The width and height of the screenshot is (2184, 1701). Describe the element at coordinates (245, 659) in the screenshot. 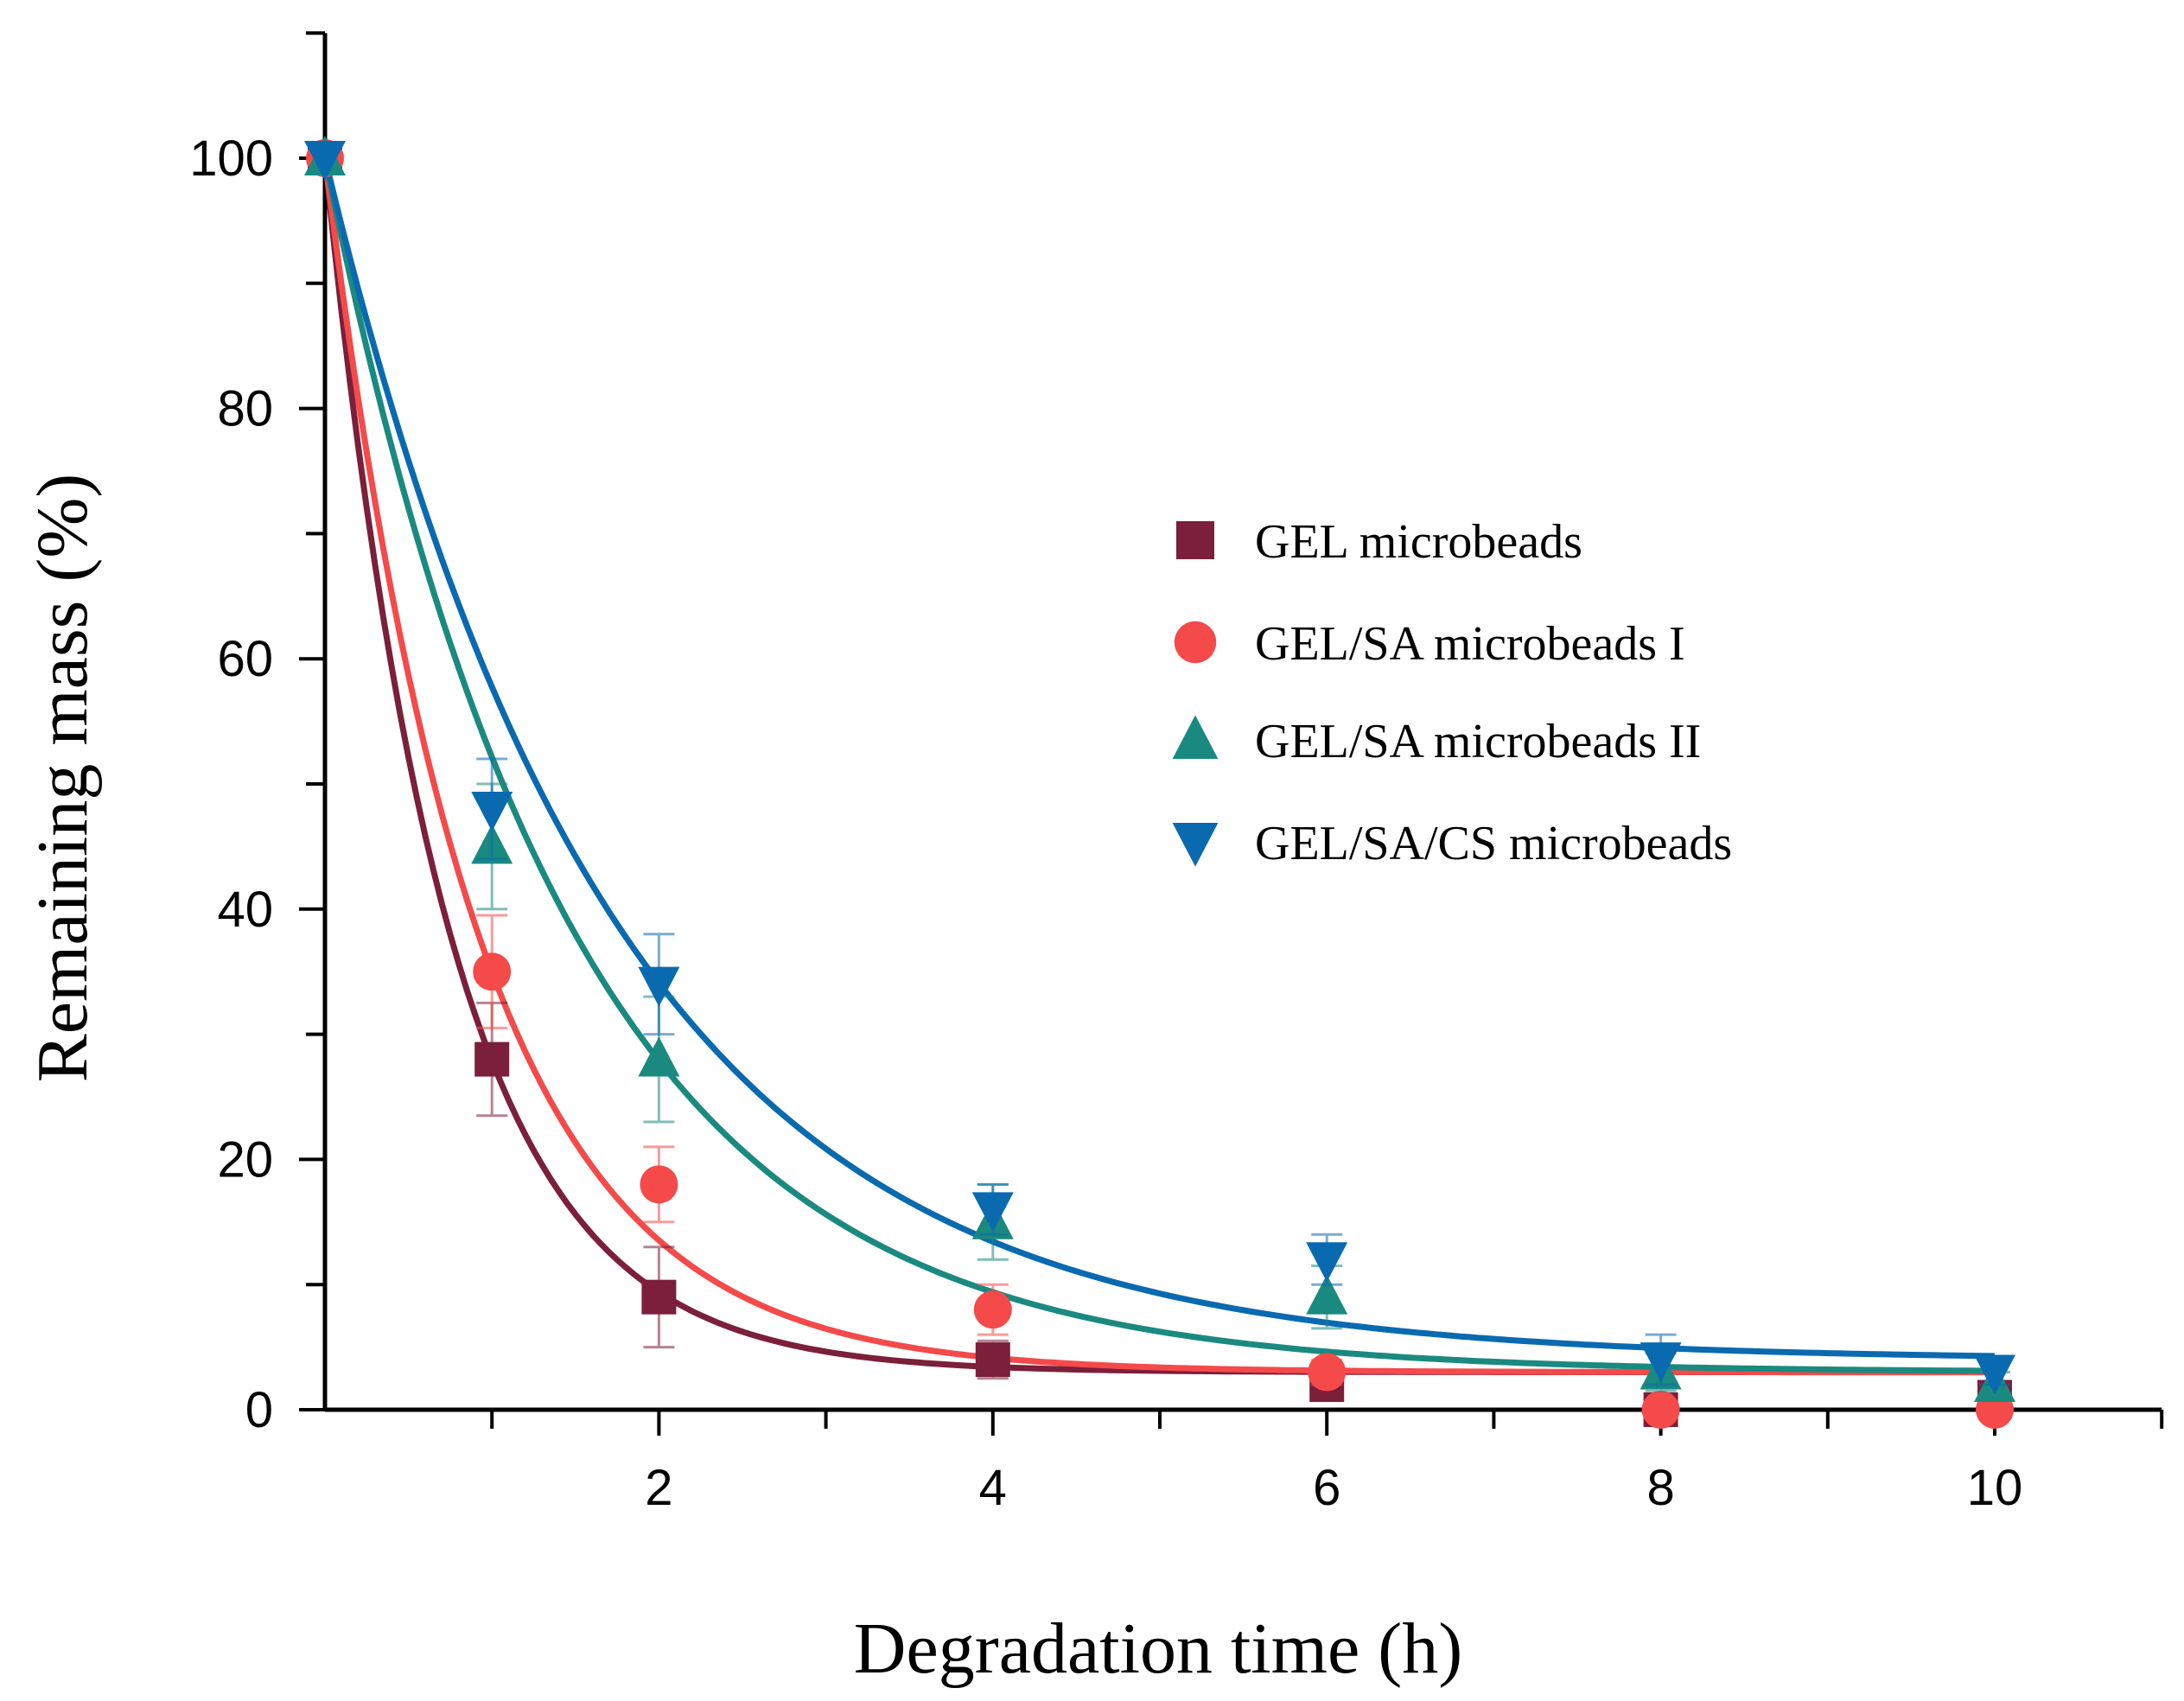

I see `y-tick-label: 60` at that location.